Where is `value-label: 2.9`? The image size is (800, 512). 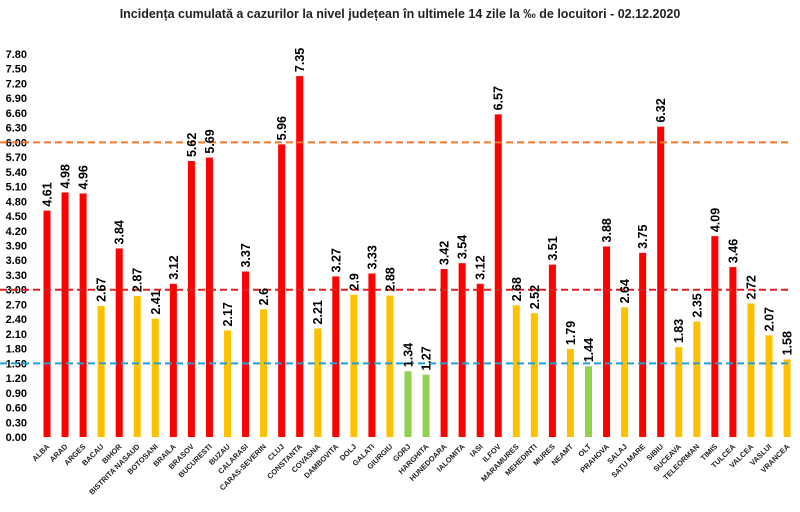
value-label: 2.9 is located at coordinates (354, 281).